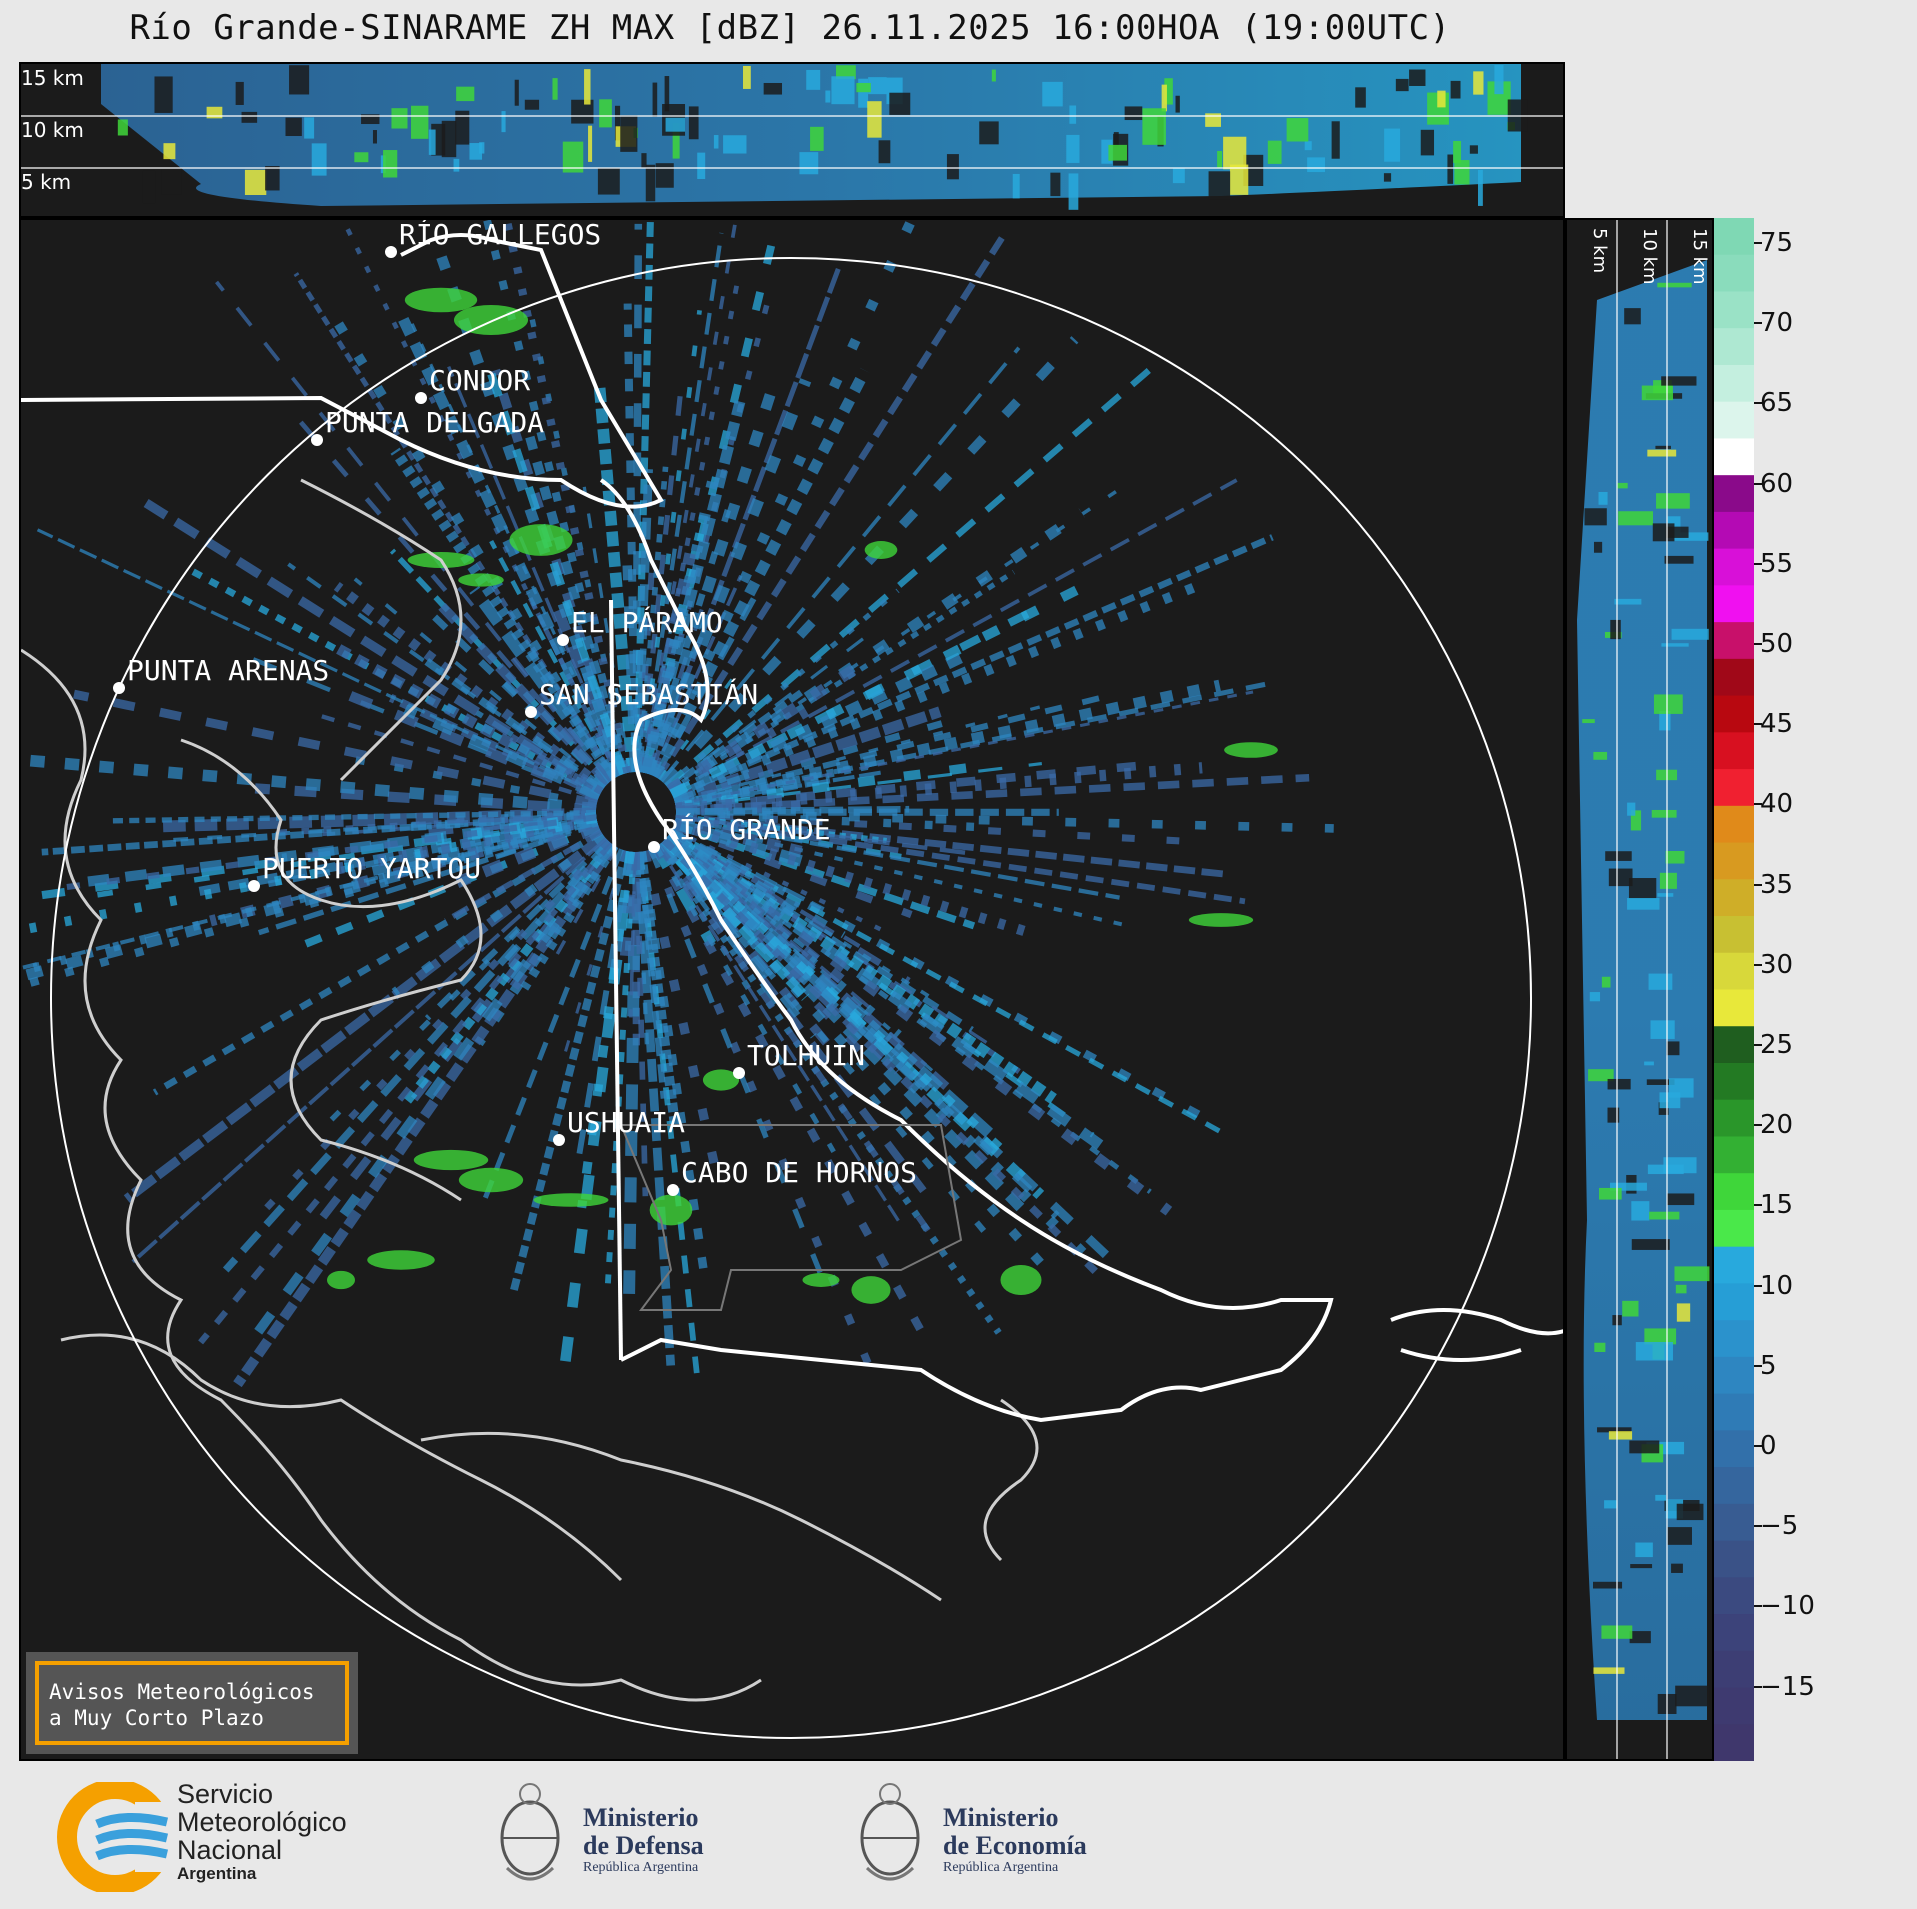  Describe the element at coordinates (371, 868) in the screenshot. I see `city-label: PUERTO YARTOU` at that location.